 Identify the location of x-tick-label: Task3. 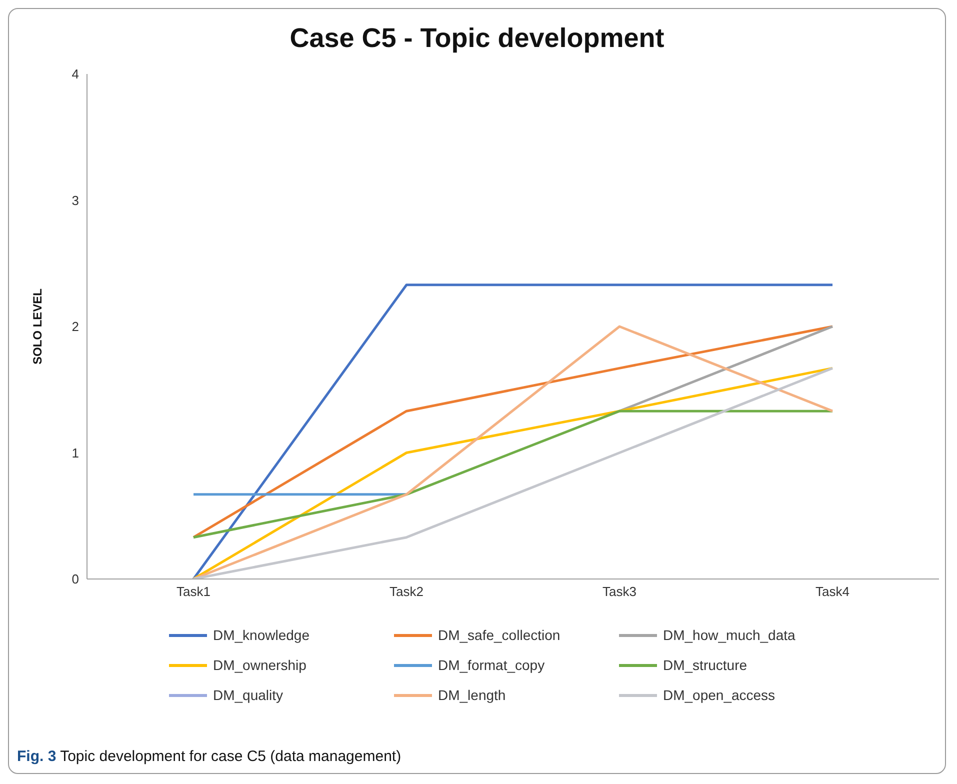
(619, 592).